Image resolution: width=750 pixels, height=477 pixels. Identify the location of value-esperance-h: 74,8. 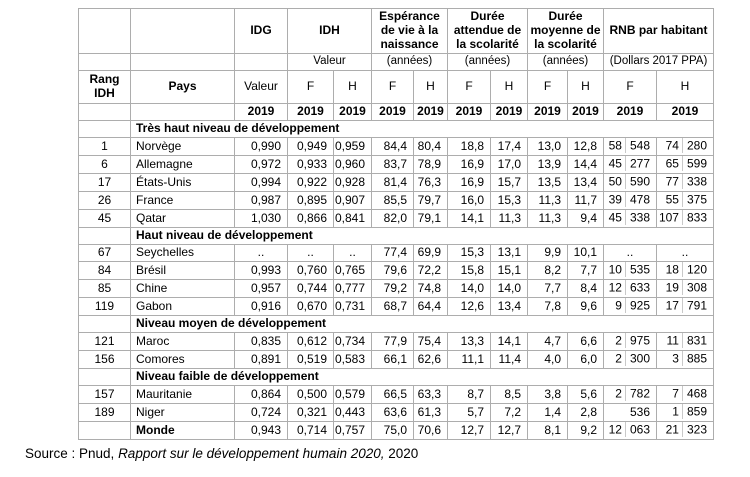
(430, 288).